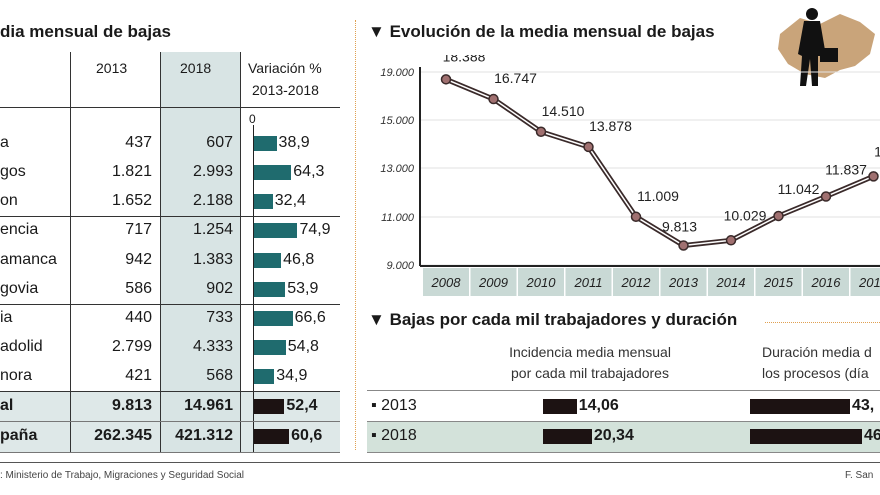 This screenshot has height=495, width=880. I want to click on row-name: nora, so click(16, 375).